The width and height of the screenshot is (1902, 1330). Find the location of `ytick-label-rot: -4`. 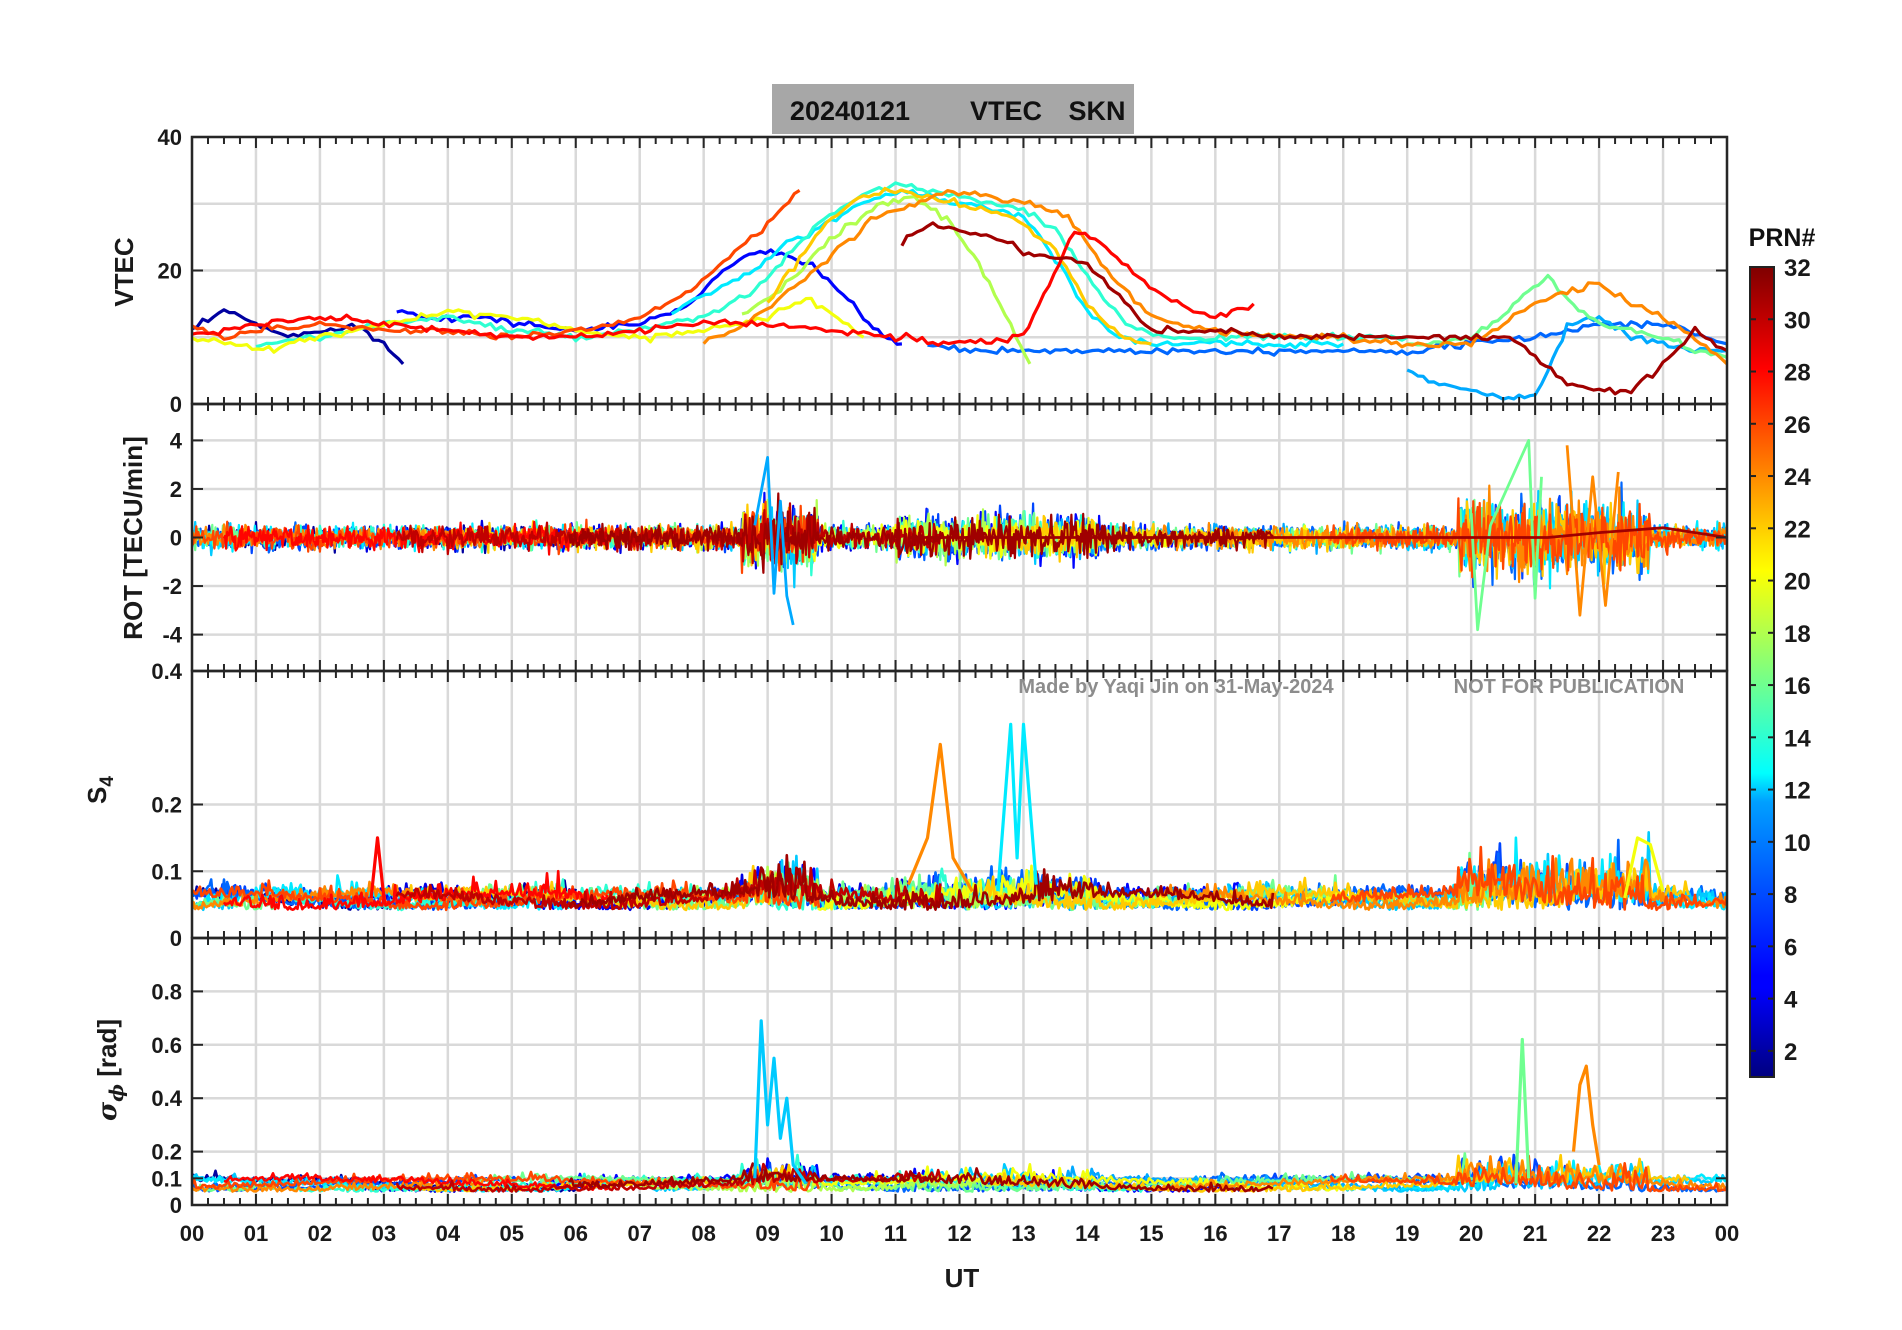

ytick-label-rot: -4 is located at coordinates (172, 635).